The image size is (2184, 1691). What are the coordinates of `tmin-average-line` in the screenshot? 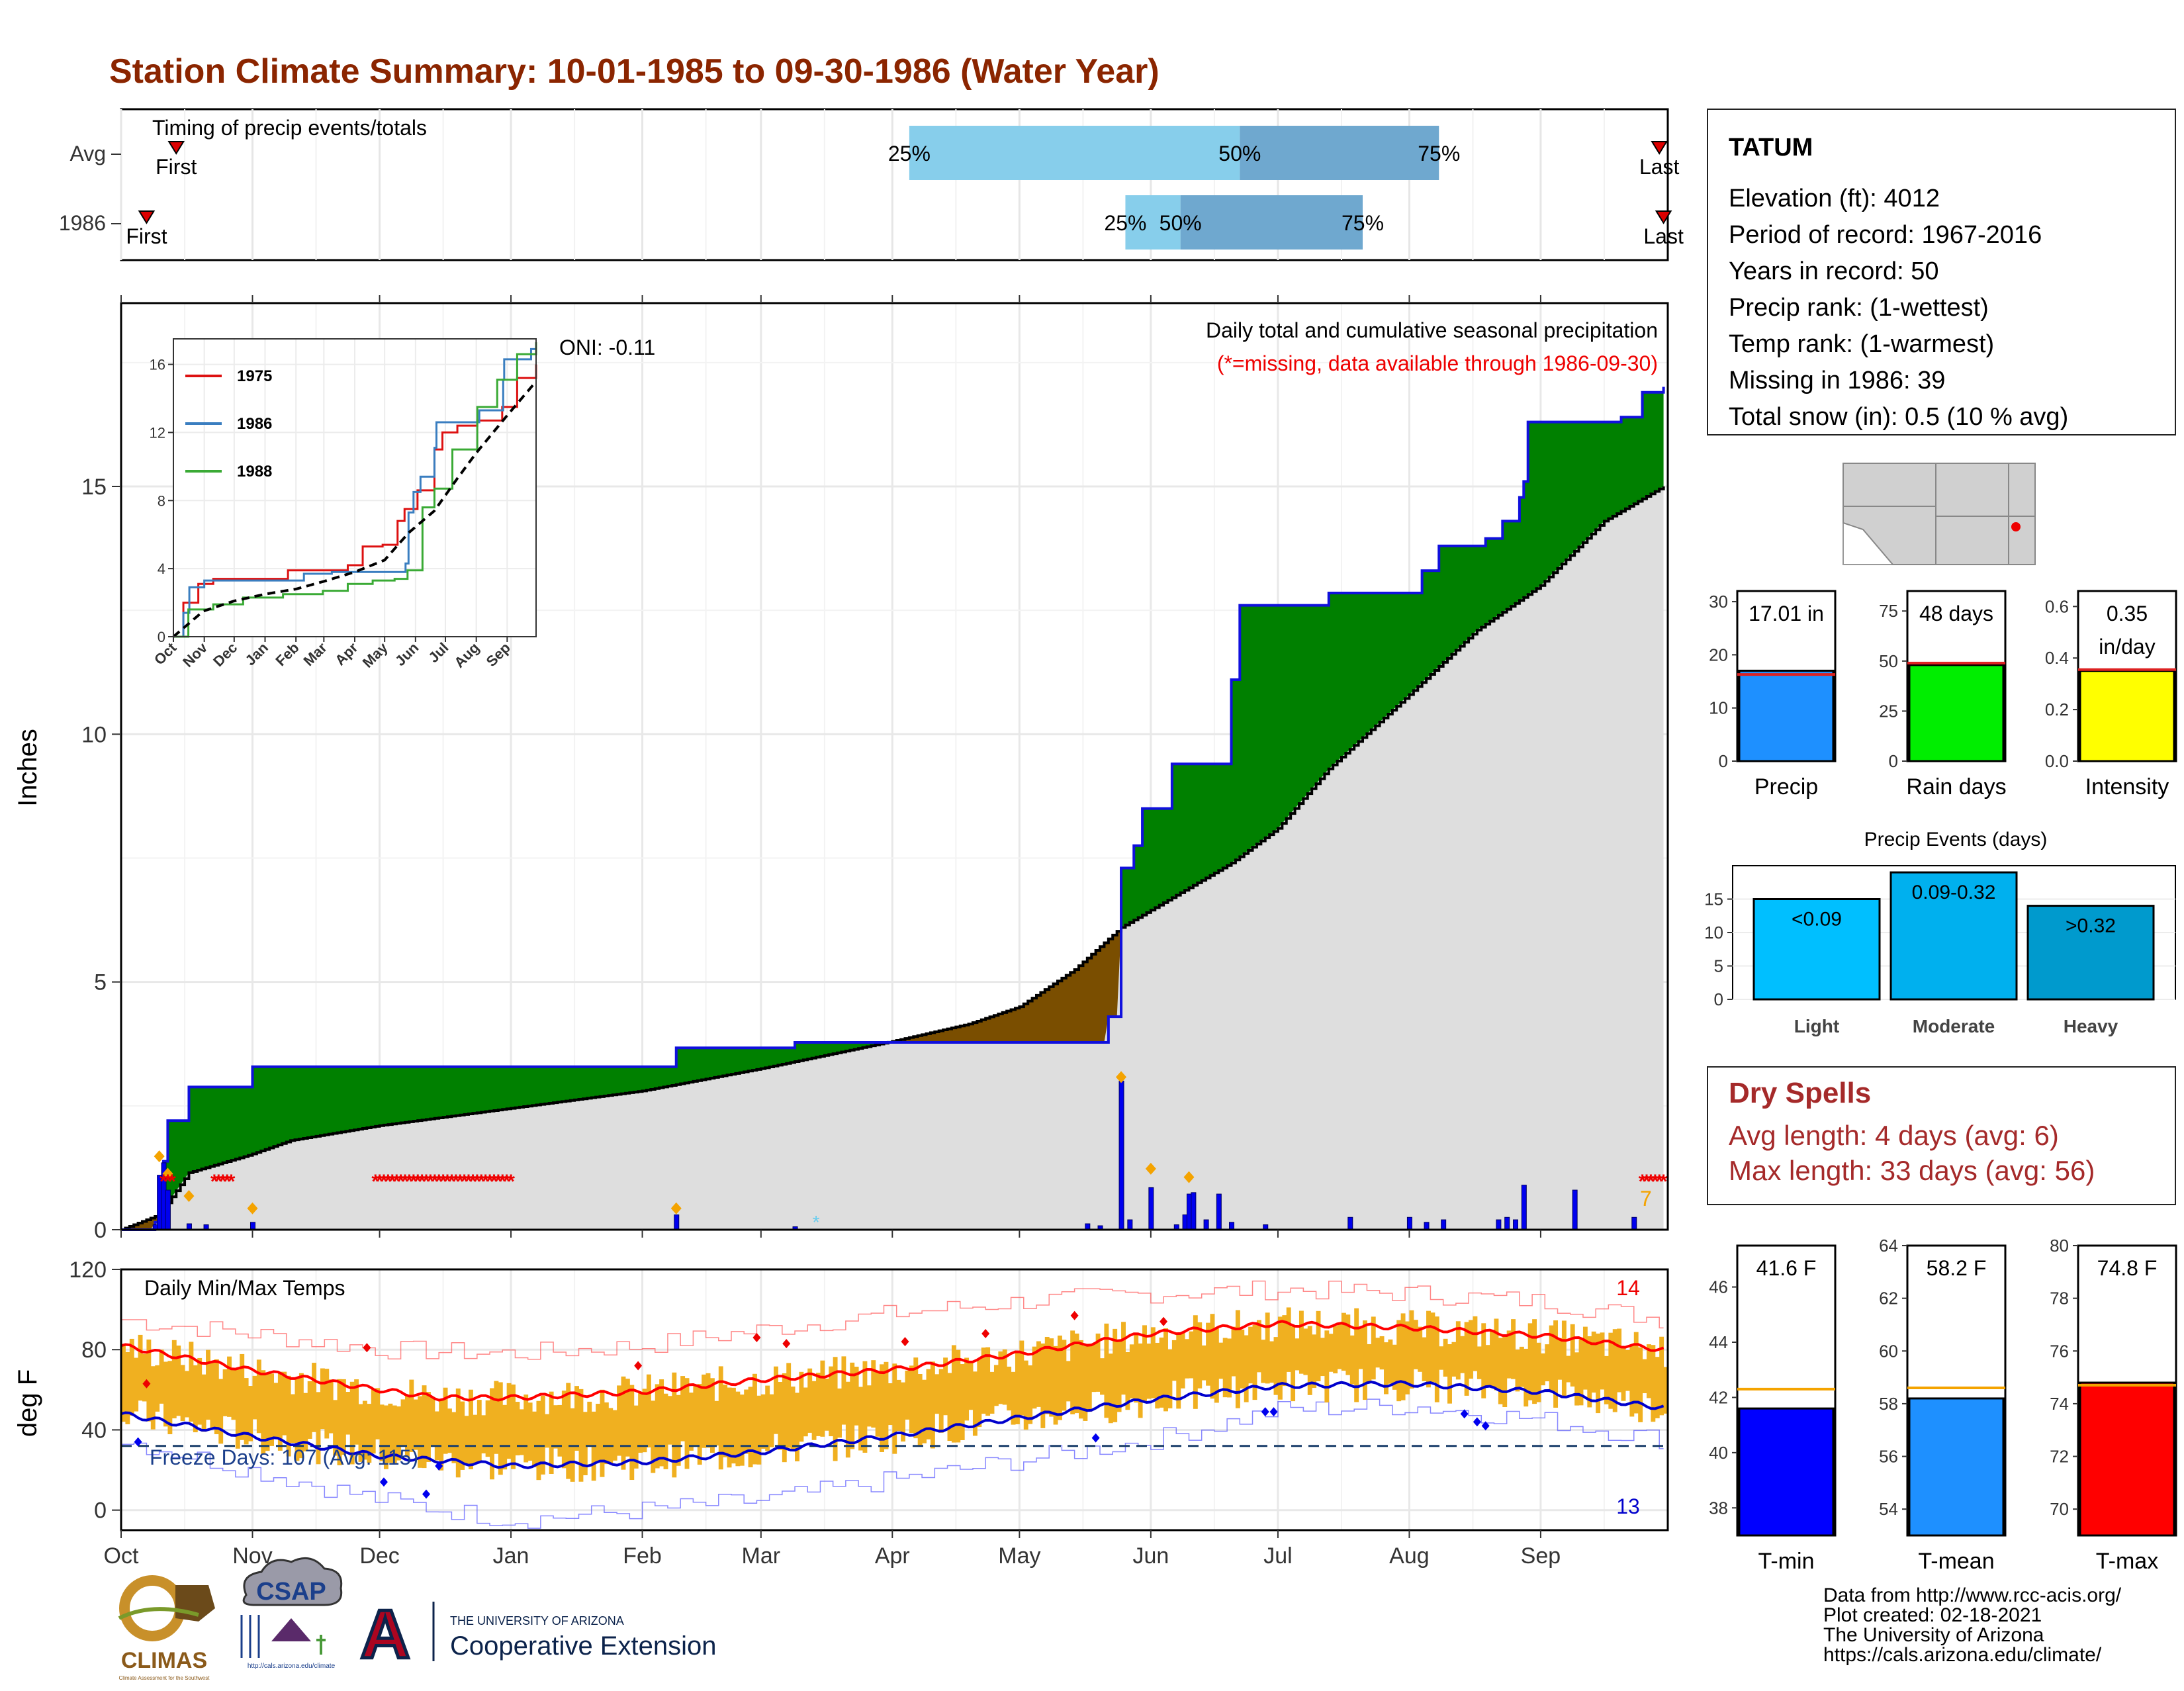 It's located at (892, 1425).